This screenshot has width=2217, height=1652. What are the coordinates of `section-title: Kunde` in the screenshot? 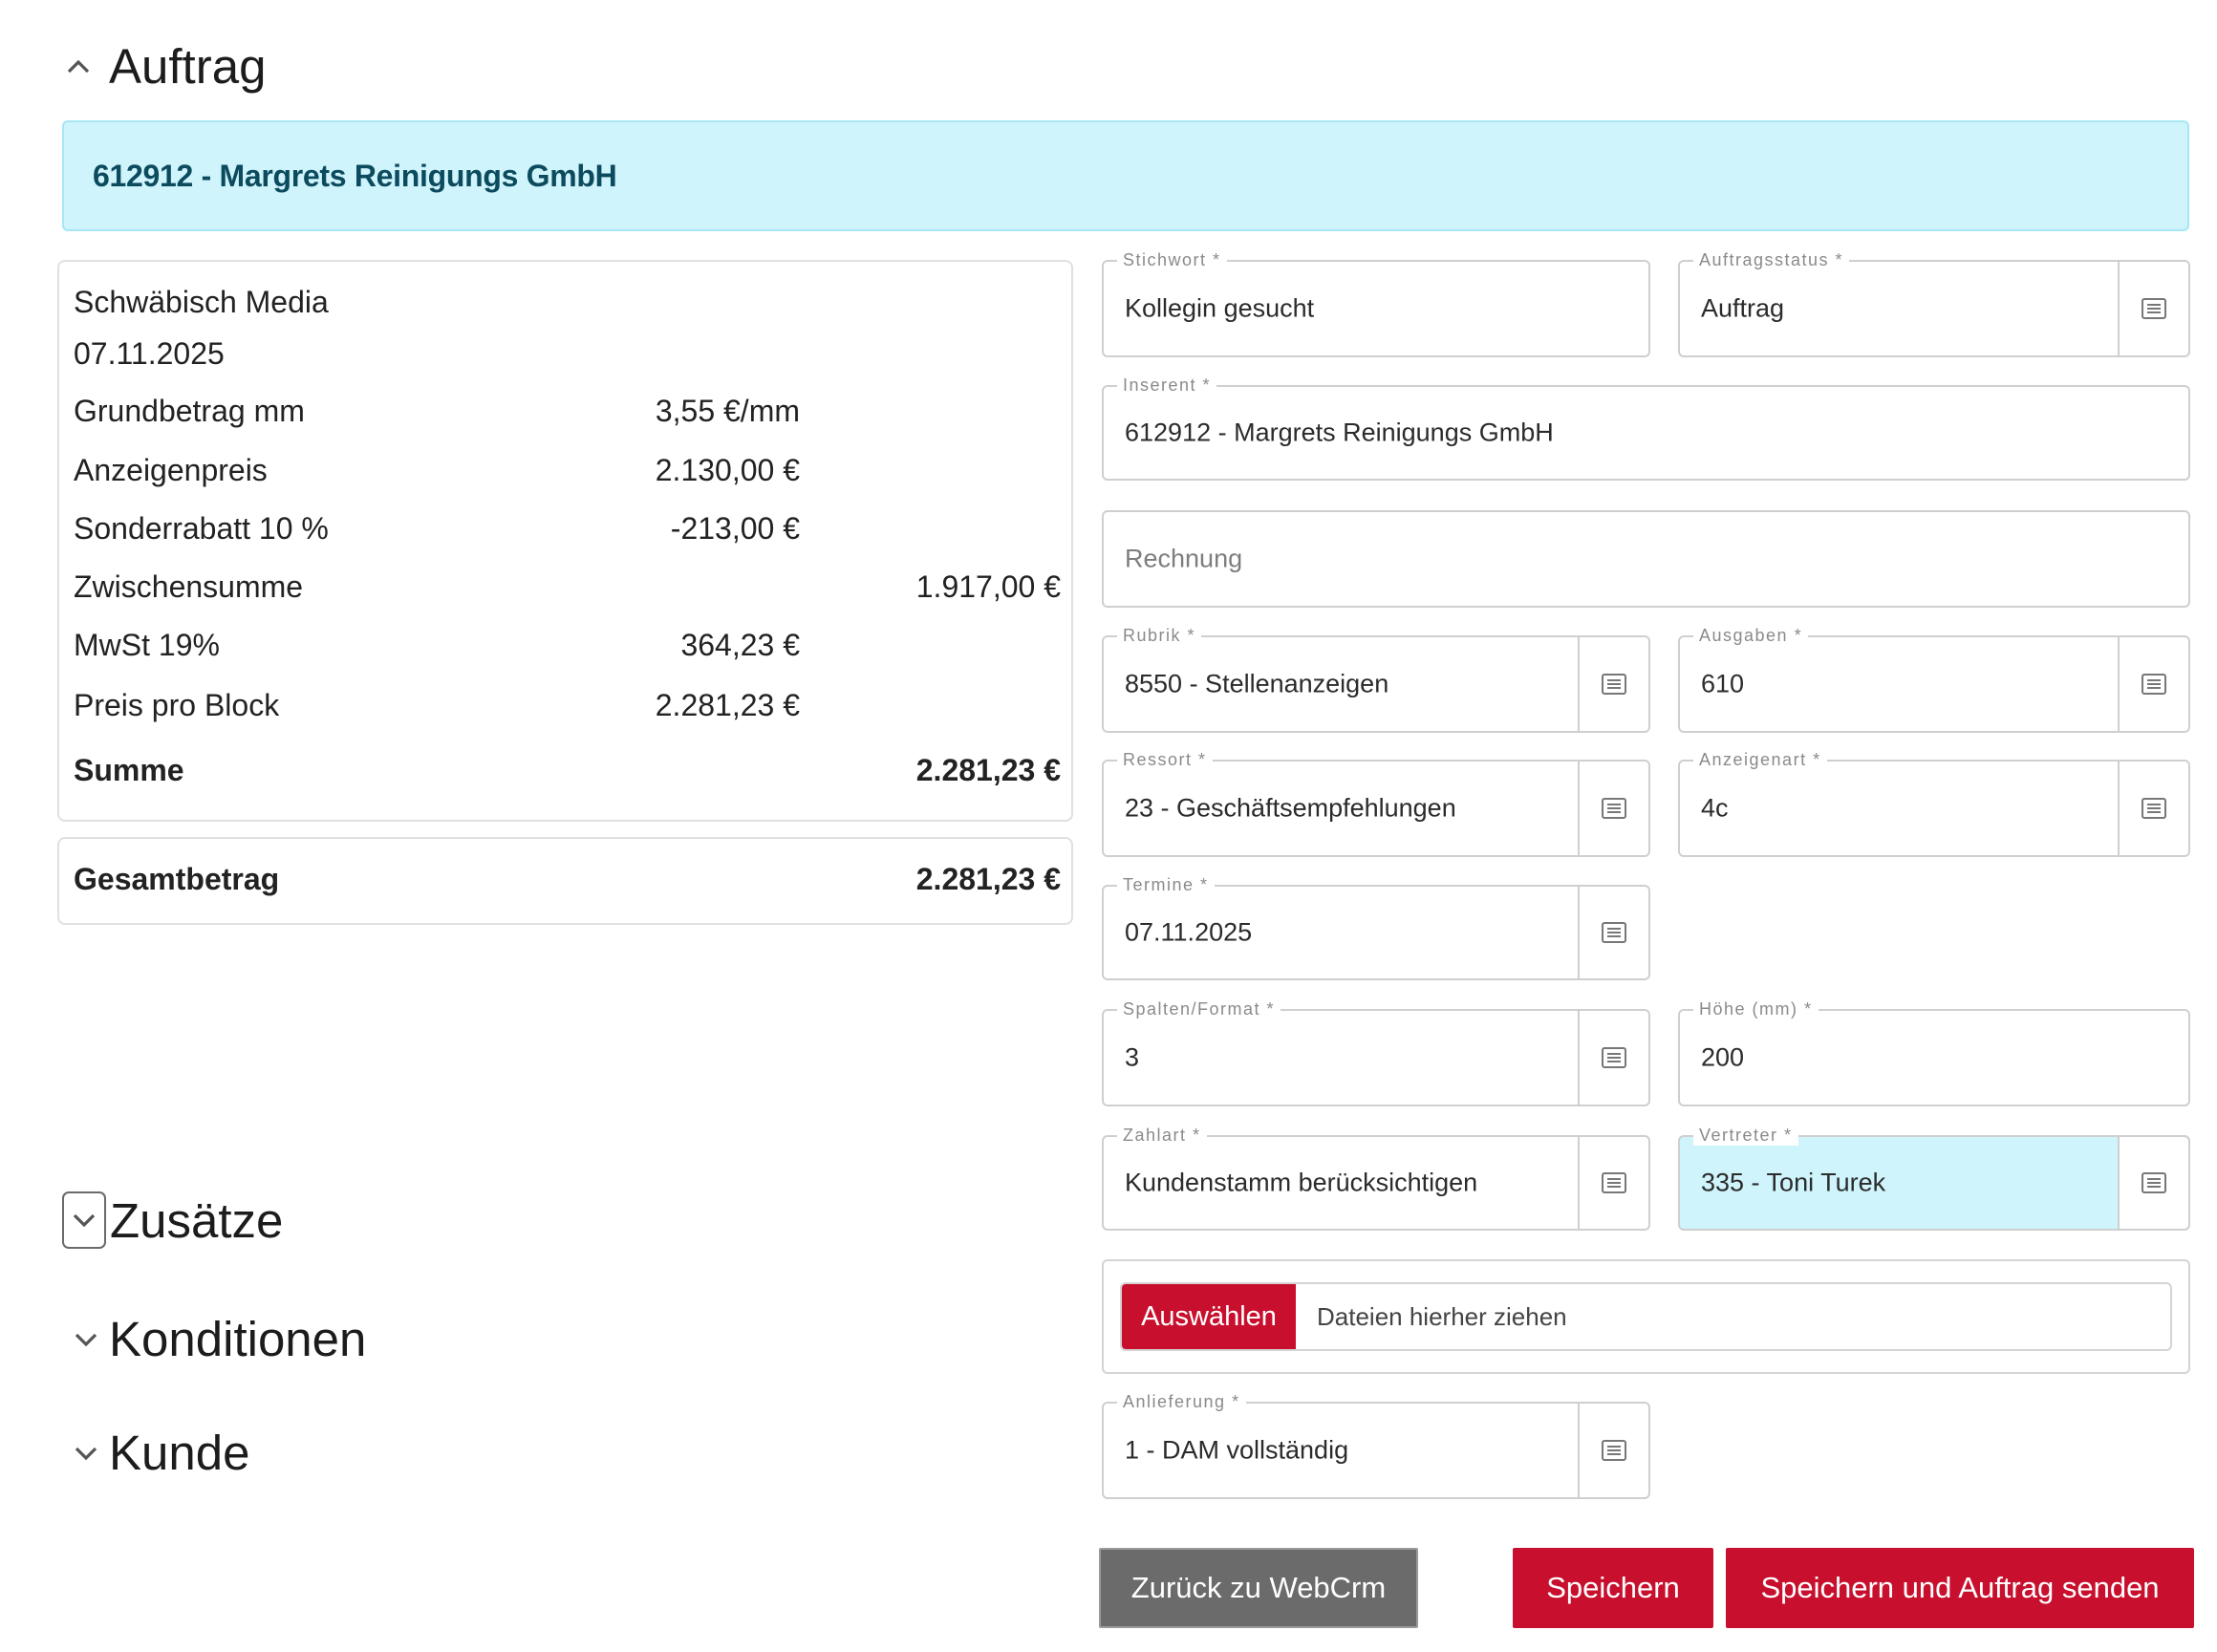 It's located at (179, 1453).